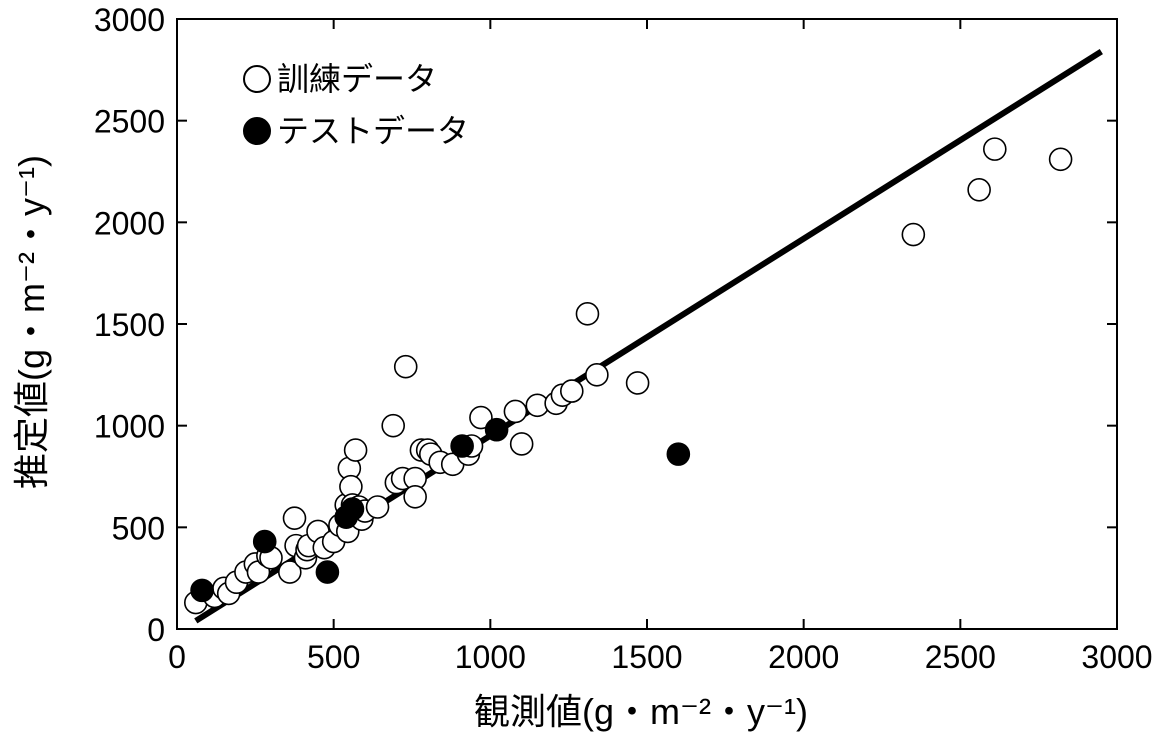 This screenshot has height=735, width=1157. I want to click on legend-label-test: テストデータ, so click(373, 131).